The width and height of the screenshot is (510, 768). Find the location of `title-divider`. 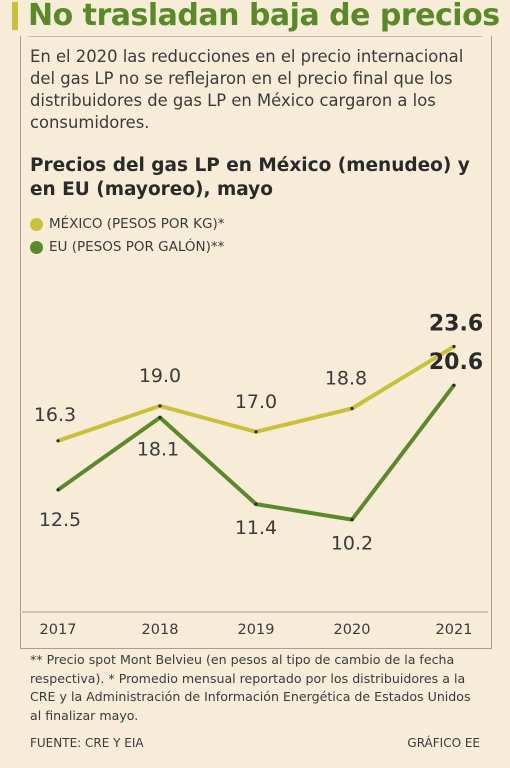

title-divider is located at coordinates (255, 36).